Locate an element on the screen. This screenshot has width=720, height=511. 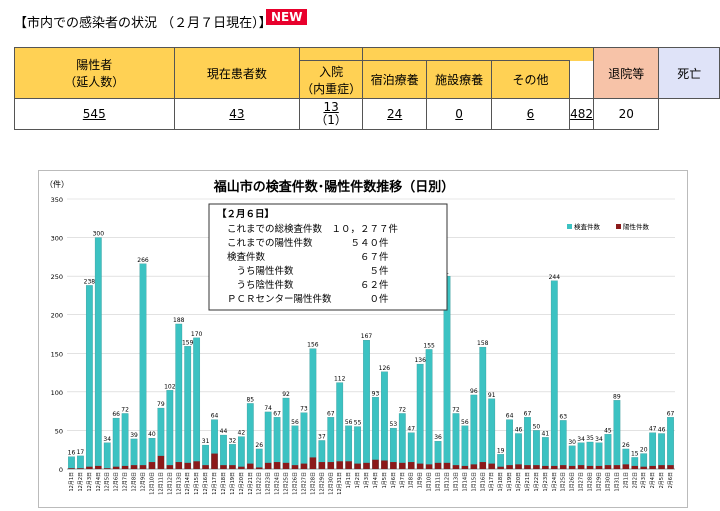
y-axis-ticks: 0 50 100 150 200 250 300 350 is located at coordinates (57, 335).